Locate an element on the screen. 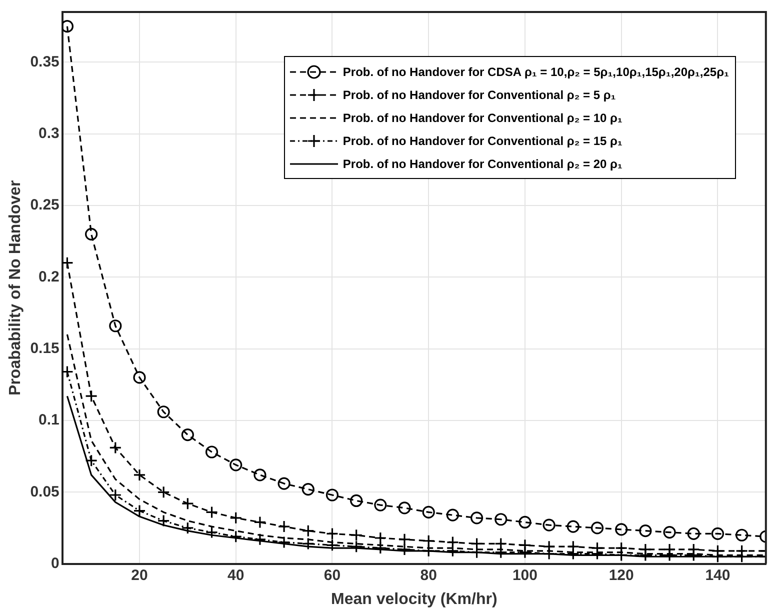 This screenshot has width=773, height=615. x-tick-label: 140 is located at coordinates (717, 575).